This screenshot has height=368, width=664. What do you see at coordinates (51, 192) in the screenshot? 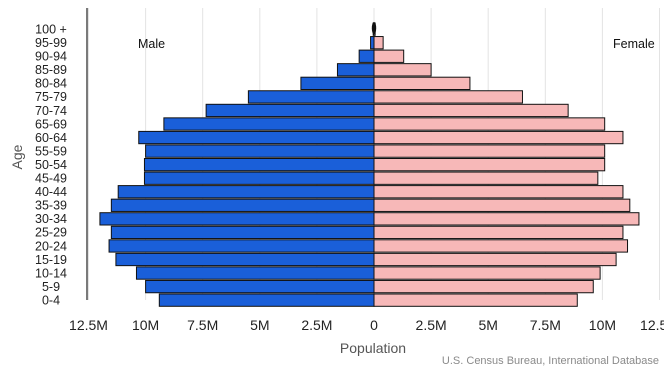
I see `age-group-label: 40-44` at bounding box center [51, 192].